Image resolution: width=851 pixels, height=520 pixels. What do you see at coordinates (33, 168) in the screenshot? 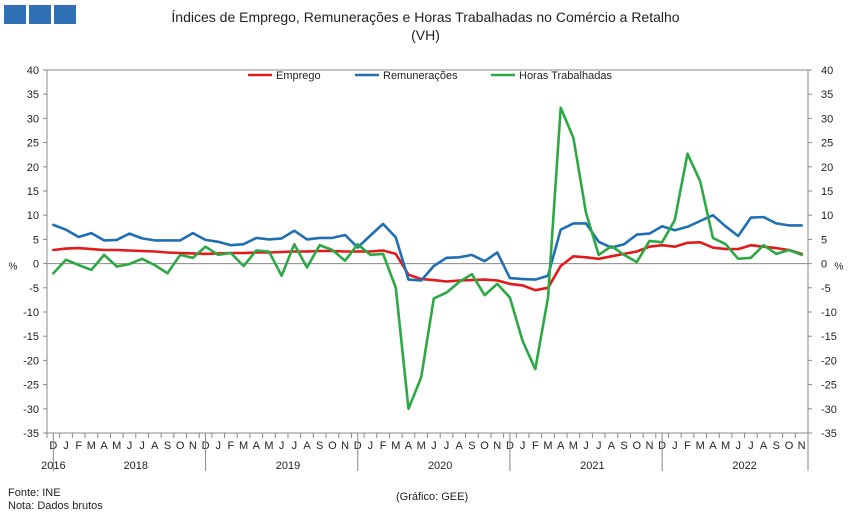
I see `y-tick-label-left: 20` at bounding box center [33, 168].